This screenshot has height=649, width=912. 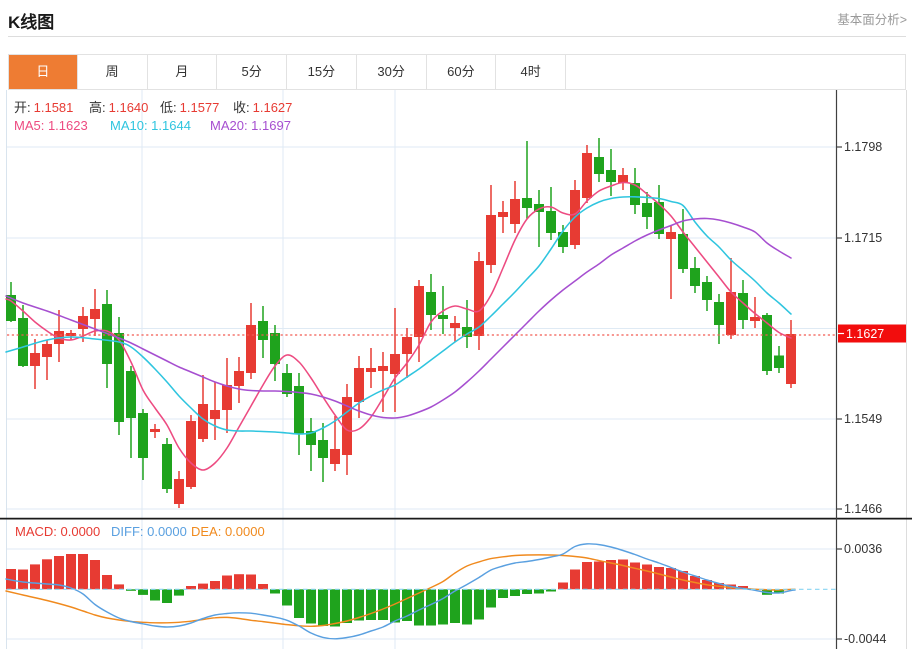 What do you see at coordinates (863, 238) in the screenshot?
I see `svg-text: 1.1715` at bounding box center [863, 238].